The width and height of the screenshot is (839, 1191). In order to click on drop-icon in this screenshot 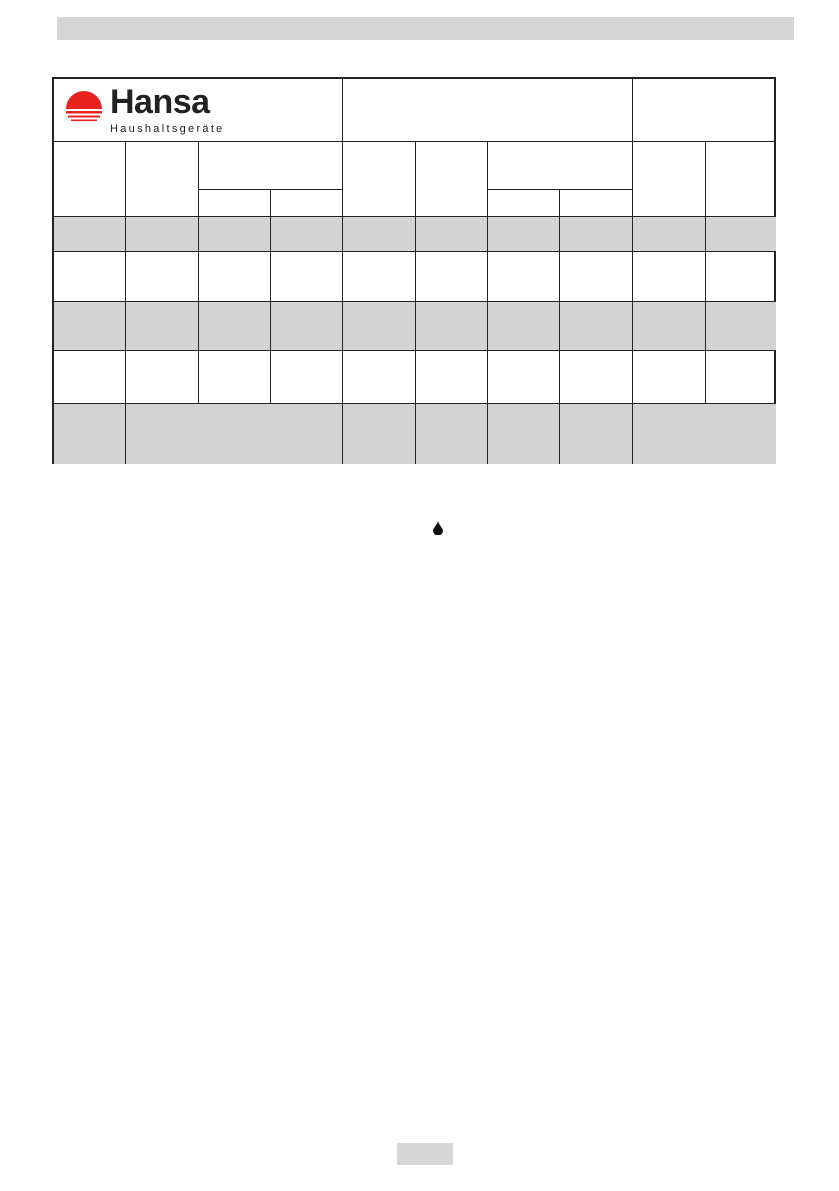, I will do `click(438, 528)`.